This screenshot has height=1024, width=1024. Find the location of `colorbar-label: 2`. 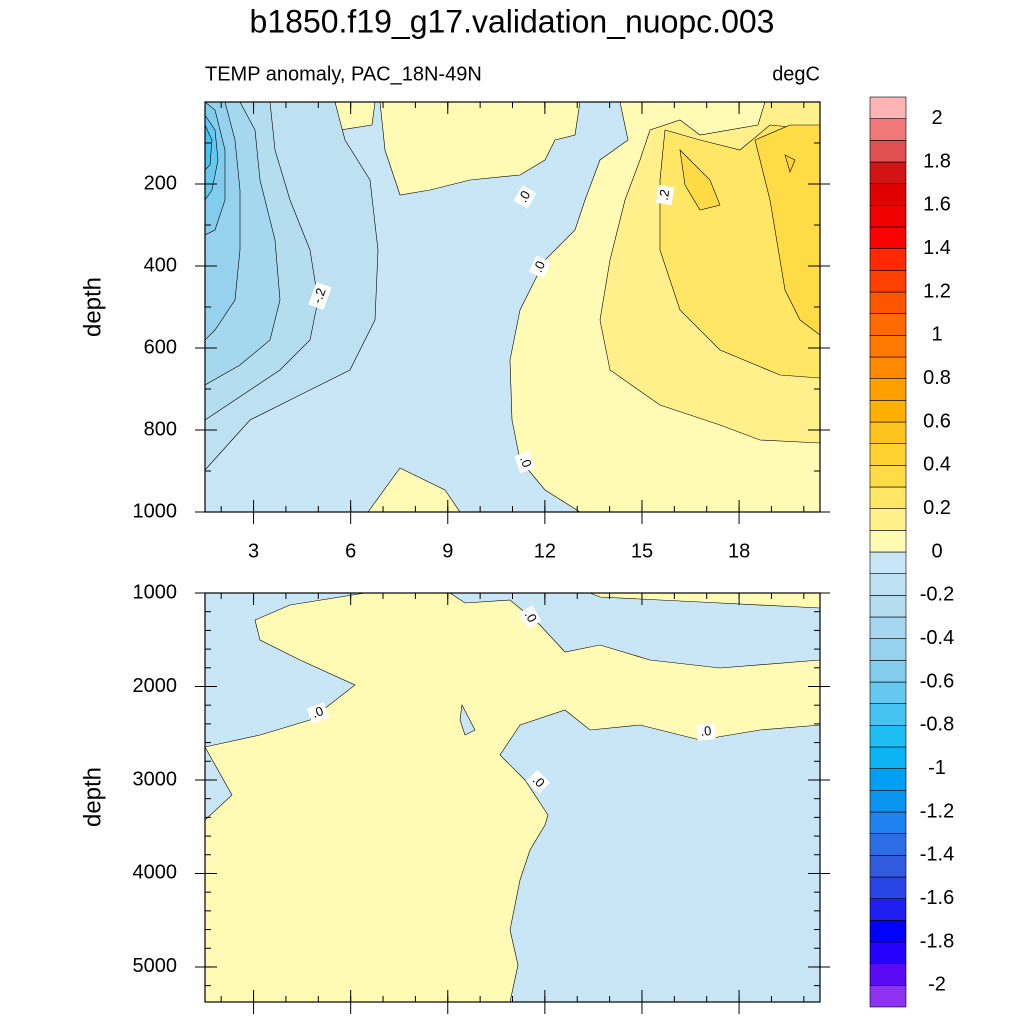

colorbar-label: 2 is located at coordinates (936, 118).